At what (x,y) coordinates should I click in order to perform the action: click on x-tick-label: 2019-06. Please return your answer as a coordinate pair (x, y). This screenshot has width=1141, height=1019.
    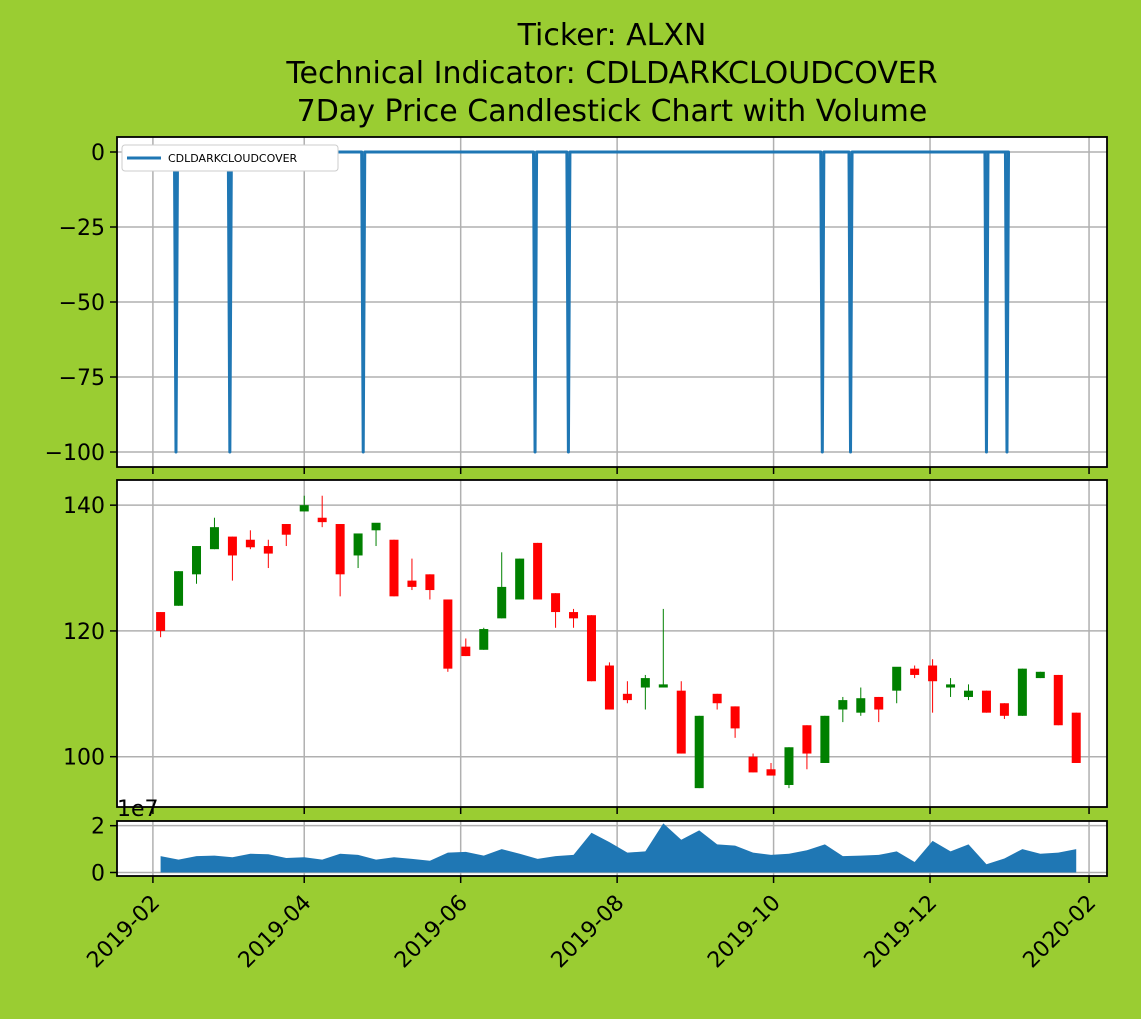
    Looking at the image, I should click on (431, 932).